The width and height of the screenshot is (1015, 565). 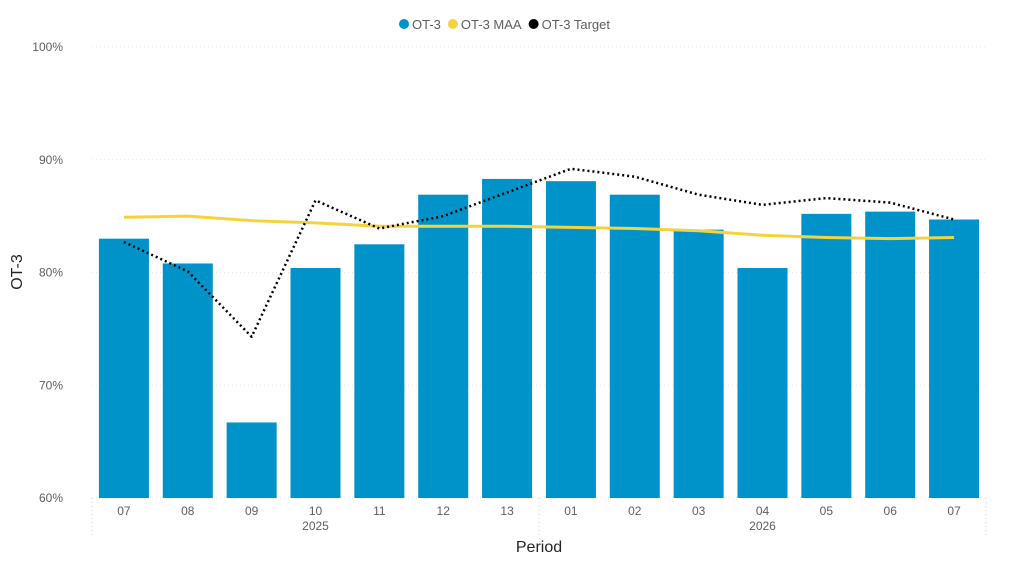 I want to click on x-axis-title: Period, so click(x=539, y=547).